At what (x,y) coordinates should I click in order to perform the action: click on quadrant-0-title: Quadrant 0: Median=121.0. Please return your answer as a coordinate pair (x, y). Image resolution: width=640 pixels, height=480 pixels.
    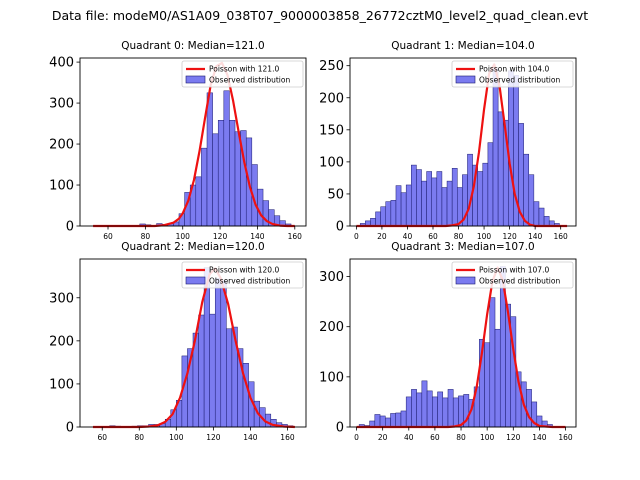
    Looking at the image, I should click on (192, 46).